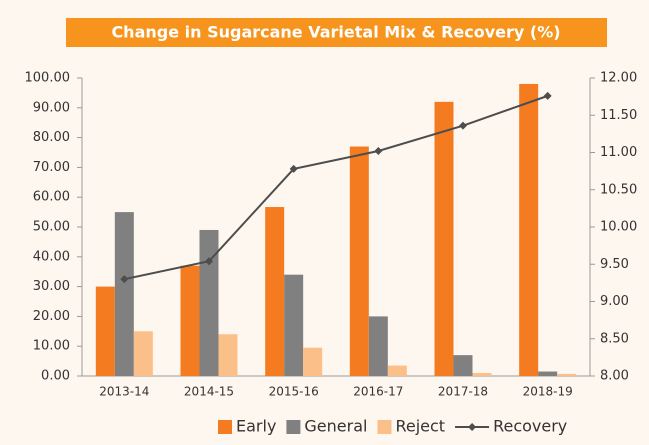 The width and height of the screenshot is (649, 445). Describe the element at coordinates (618, 78) in the screenshot. I see `y2-tick-label: 12.00` at that location.